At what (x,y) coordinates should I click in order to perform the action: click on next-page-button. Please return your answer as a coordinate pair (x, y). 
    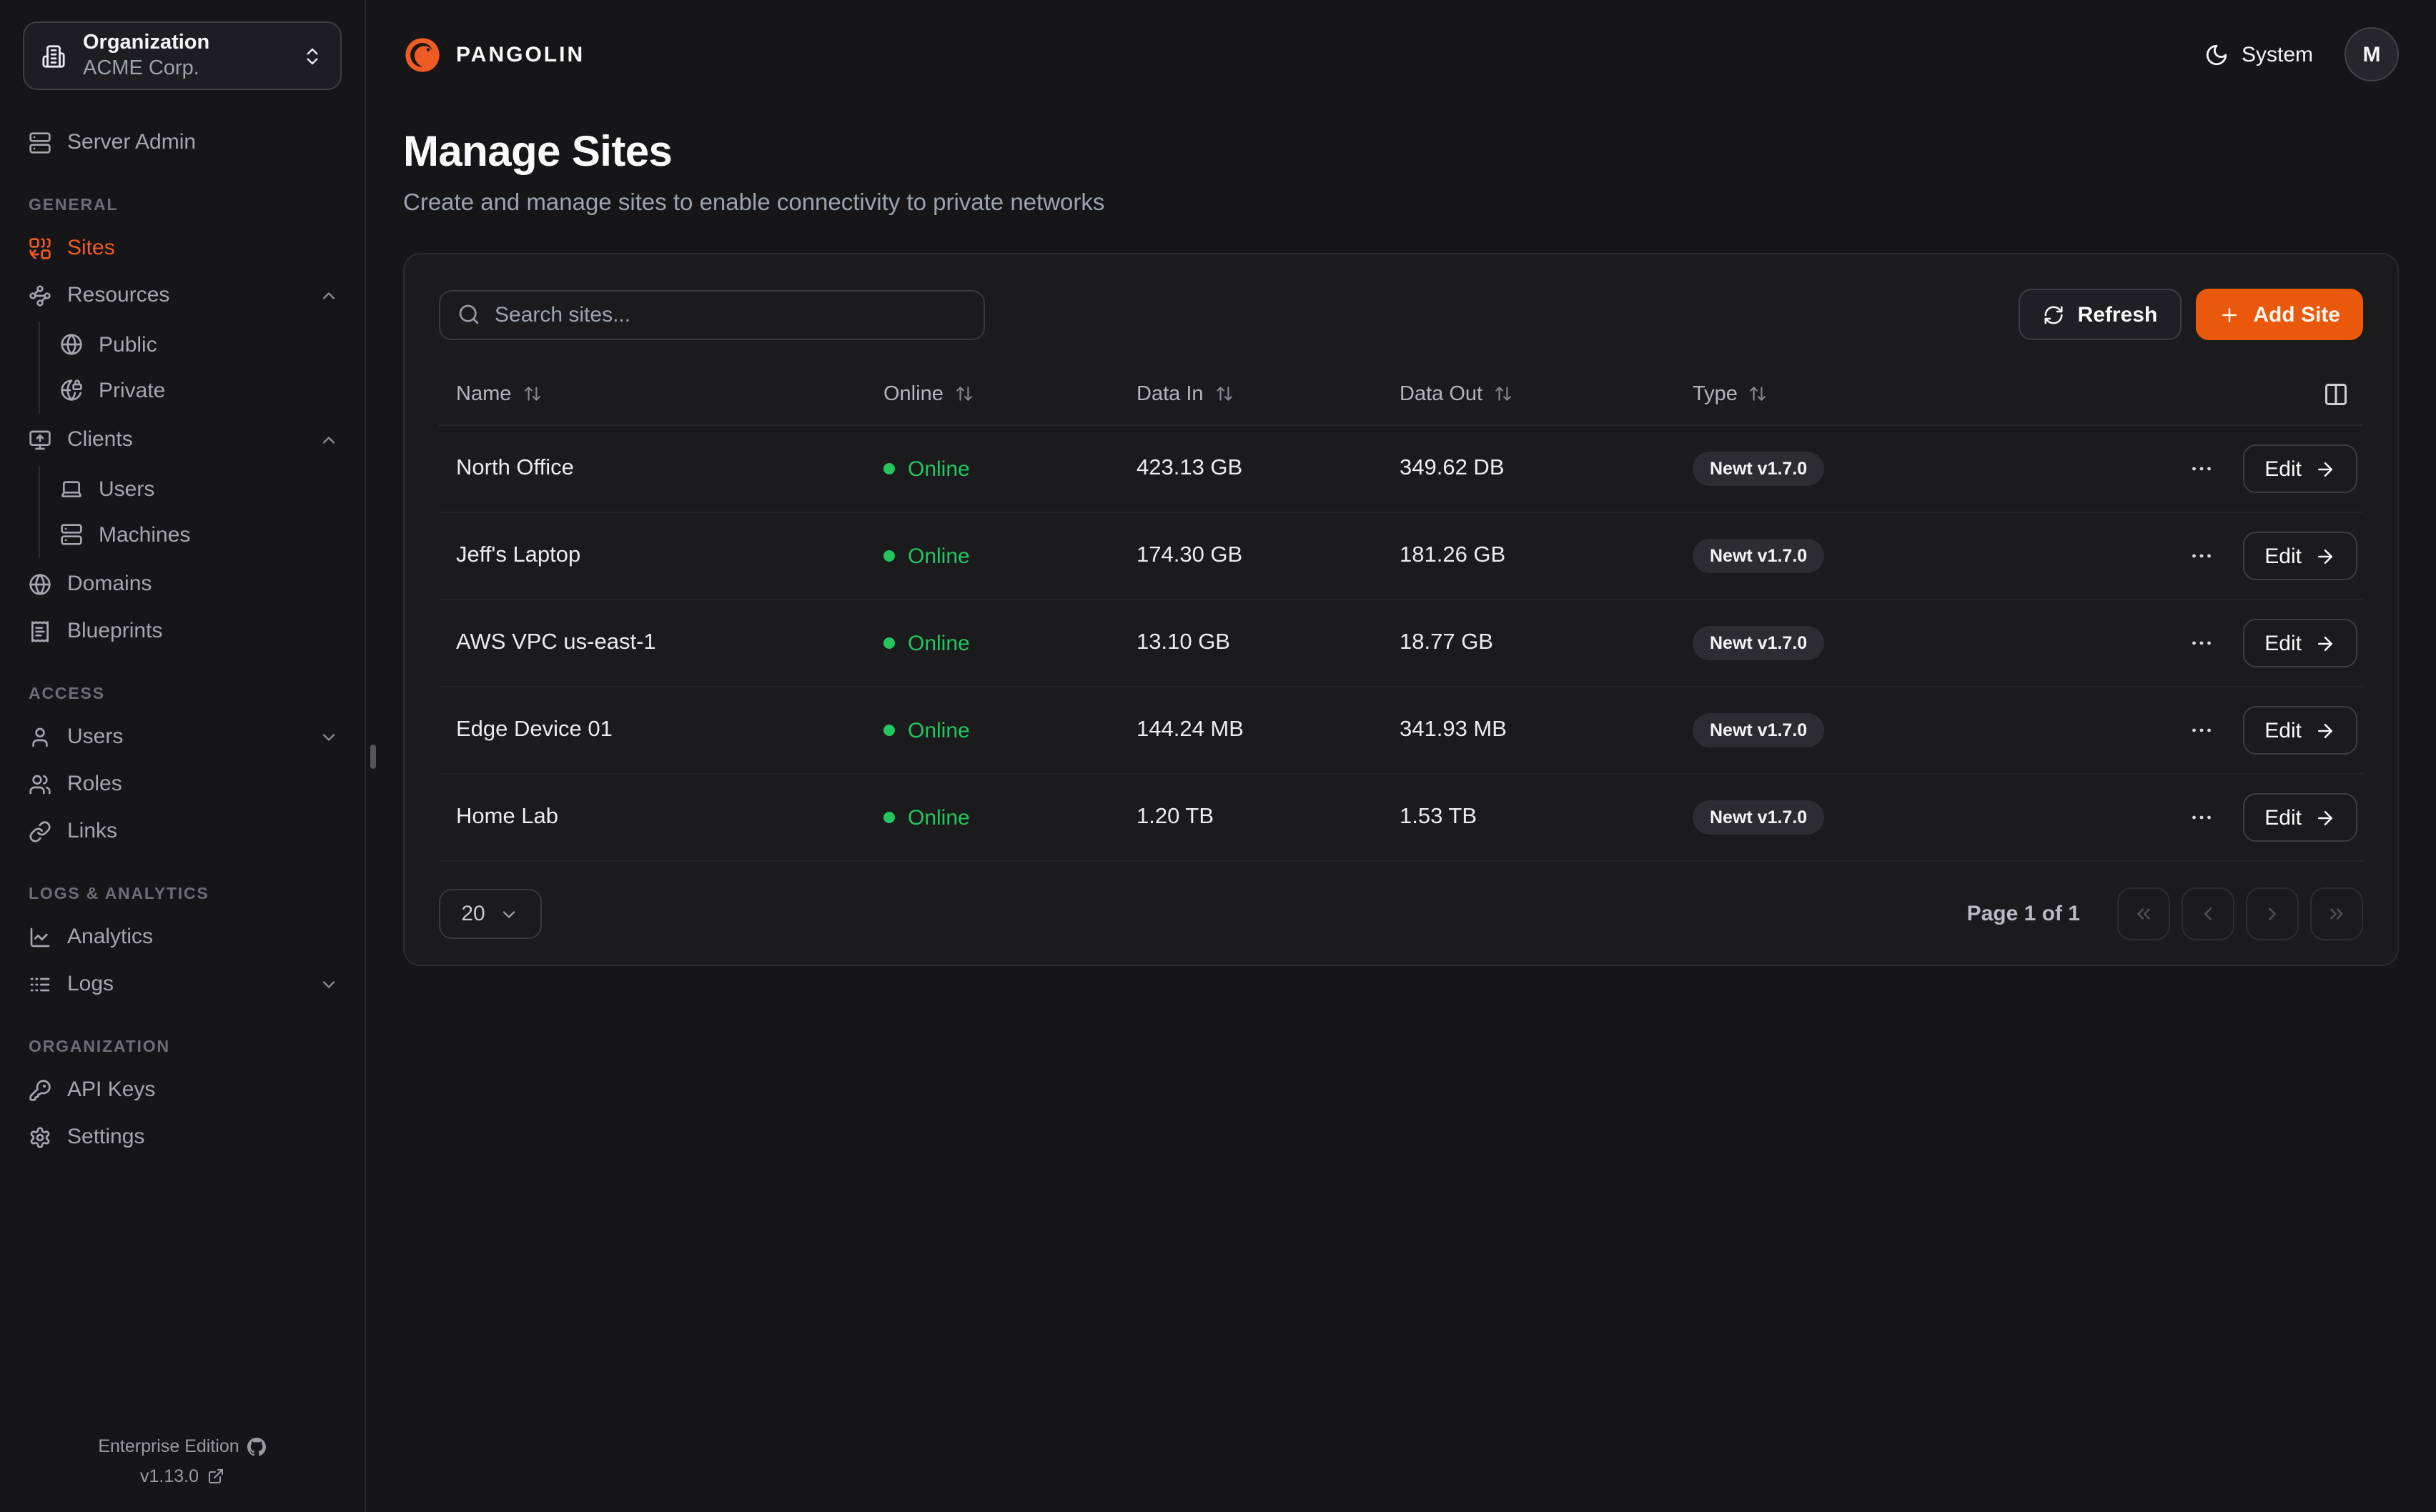
    Looking at the image, I should click on (2272, 914).